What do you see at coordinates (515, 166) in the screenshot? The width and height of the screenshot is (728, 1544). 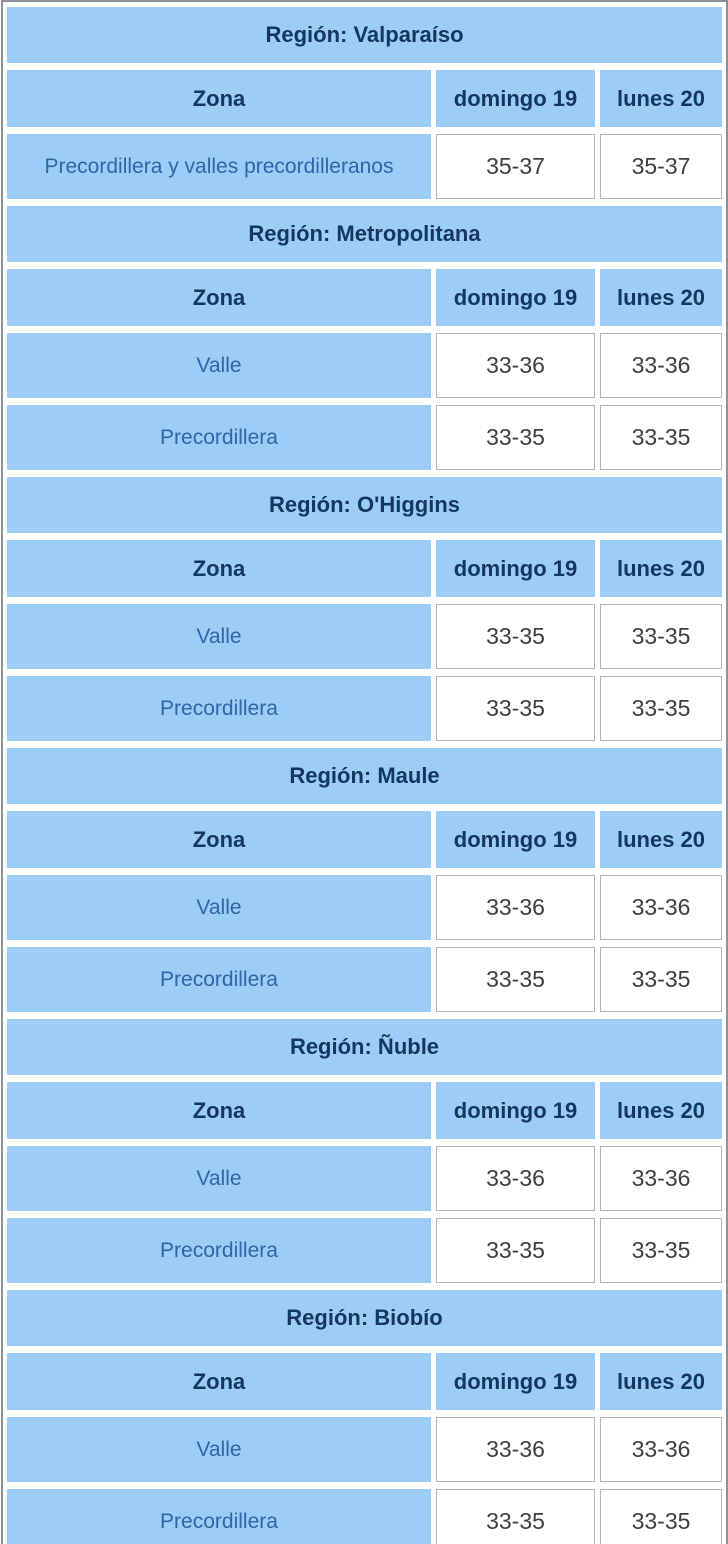 I see `day1-value-cell: 35-37` at bounding box center [515, 166].